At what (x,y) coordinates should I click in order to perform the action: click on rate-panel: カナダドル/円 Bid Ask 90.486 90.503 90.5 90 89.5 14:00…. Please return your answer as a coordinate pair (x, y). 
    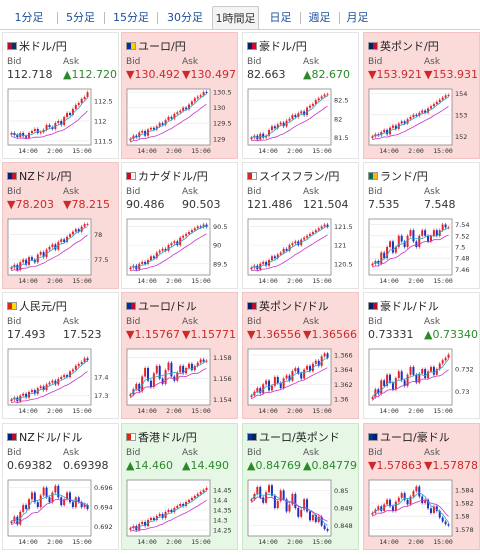
    Looking at the image, I should click on (179, 225).